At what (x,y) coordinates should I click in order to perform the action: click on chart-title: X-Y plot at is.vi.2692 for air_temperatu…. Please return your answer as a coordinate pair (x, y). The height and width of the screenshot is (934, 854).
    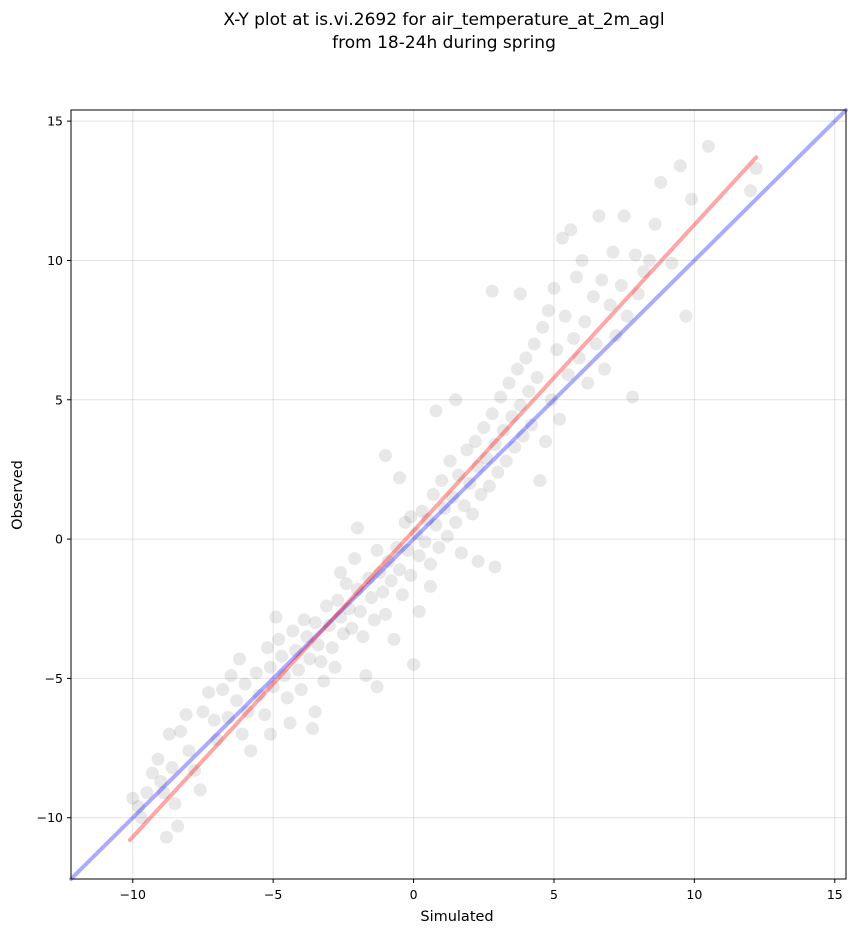
    Looking at the image, I should click on (443, 31).